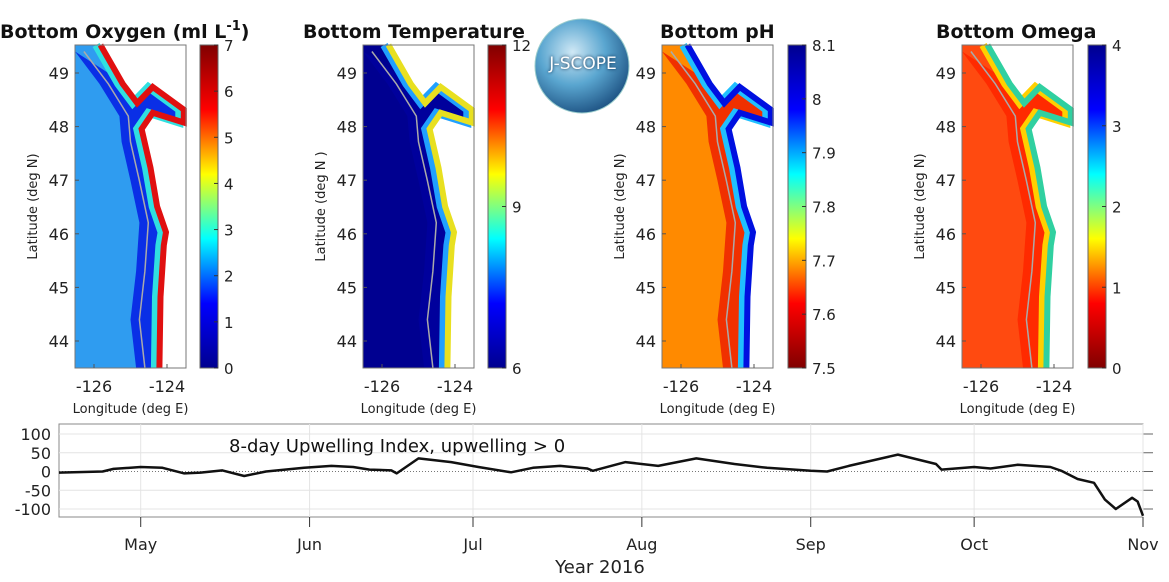 This screenshot has width=1169, height=582. I want to click on logo-globe, so click(582, 66).